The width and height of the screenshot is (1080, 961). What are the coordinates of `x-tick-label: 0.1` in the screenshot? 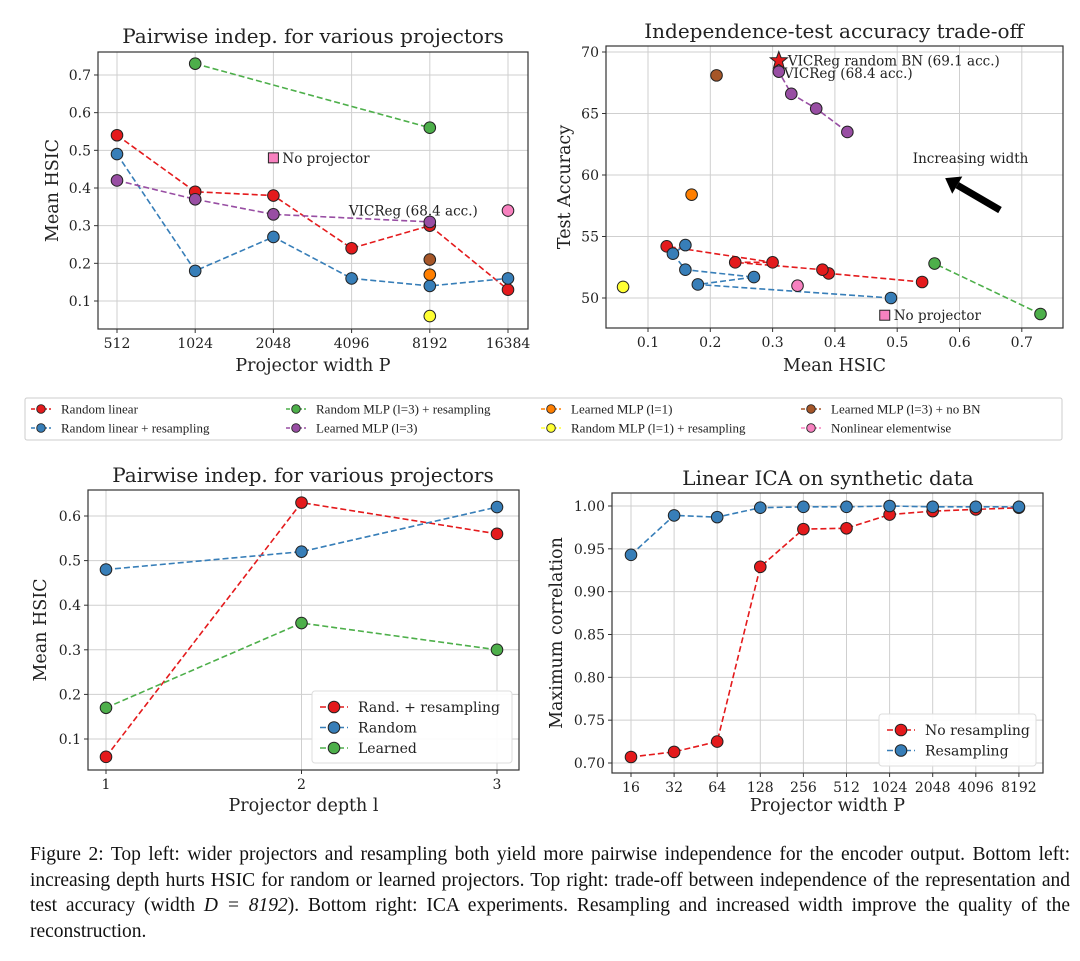 It's located at (648, 343).